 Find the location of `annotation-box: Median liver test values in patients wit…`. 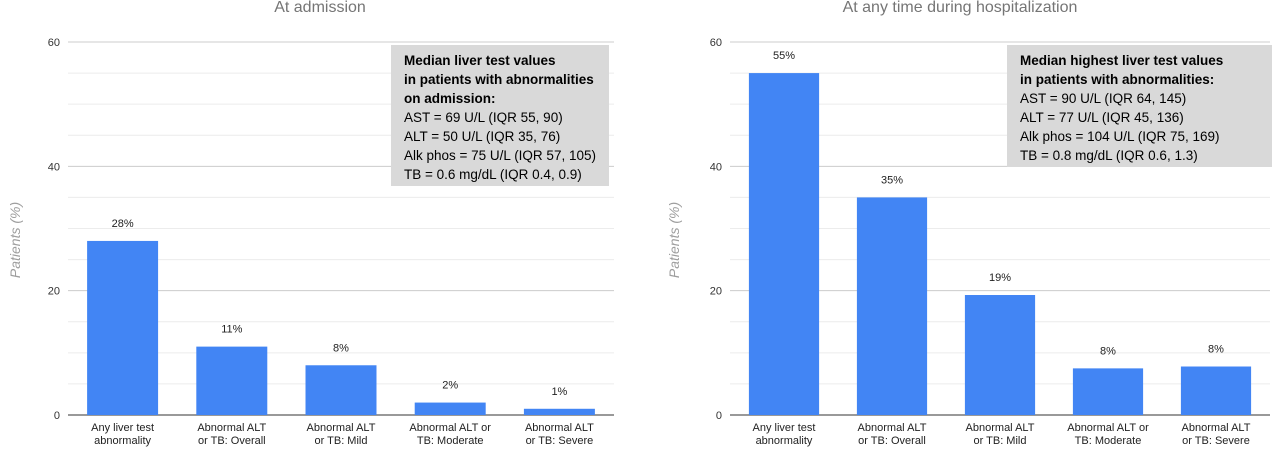

annotation-box: Median liver test values in patients wit… is located at coordinates (500, 115).